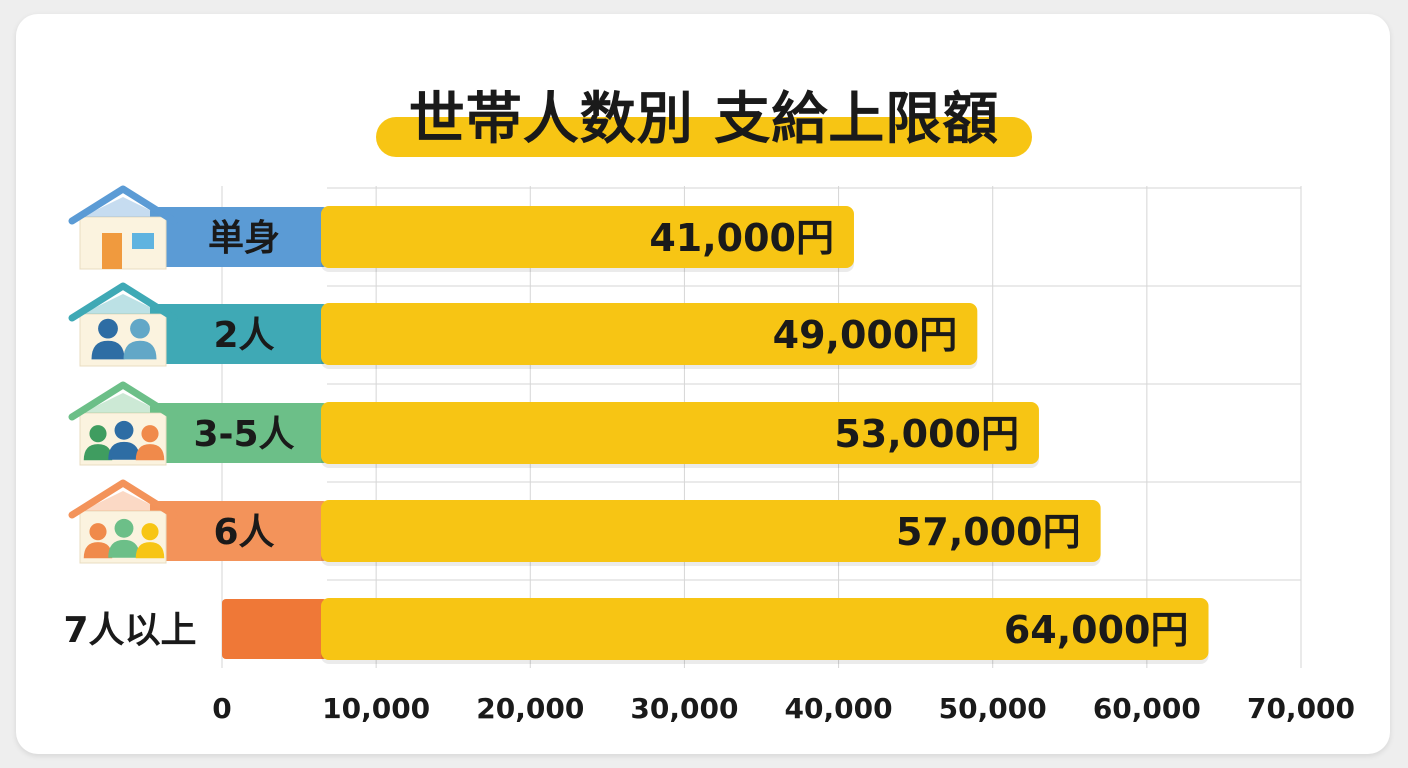 The height and width of the screenshot is (768, 1408). Describe the element at coordinates (243, 335) in the screenshot. I see `category-label: 2人` at that location.